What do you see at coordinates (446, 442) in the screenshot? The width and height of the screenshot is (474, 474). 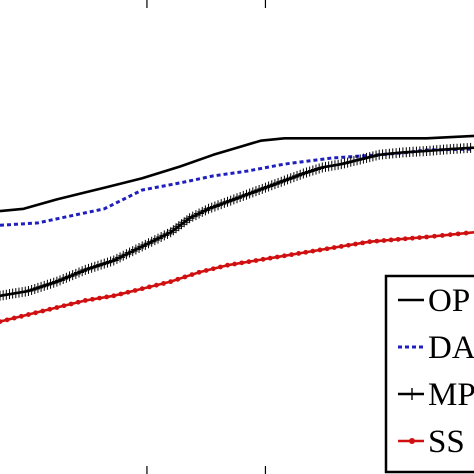 I see `legend-label-ss: SS` at bounding box center [446, 442].